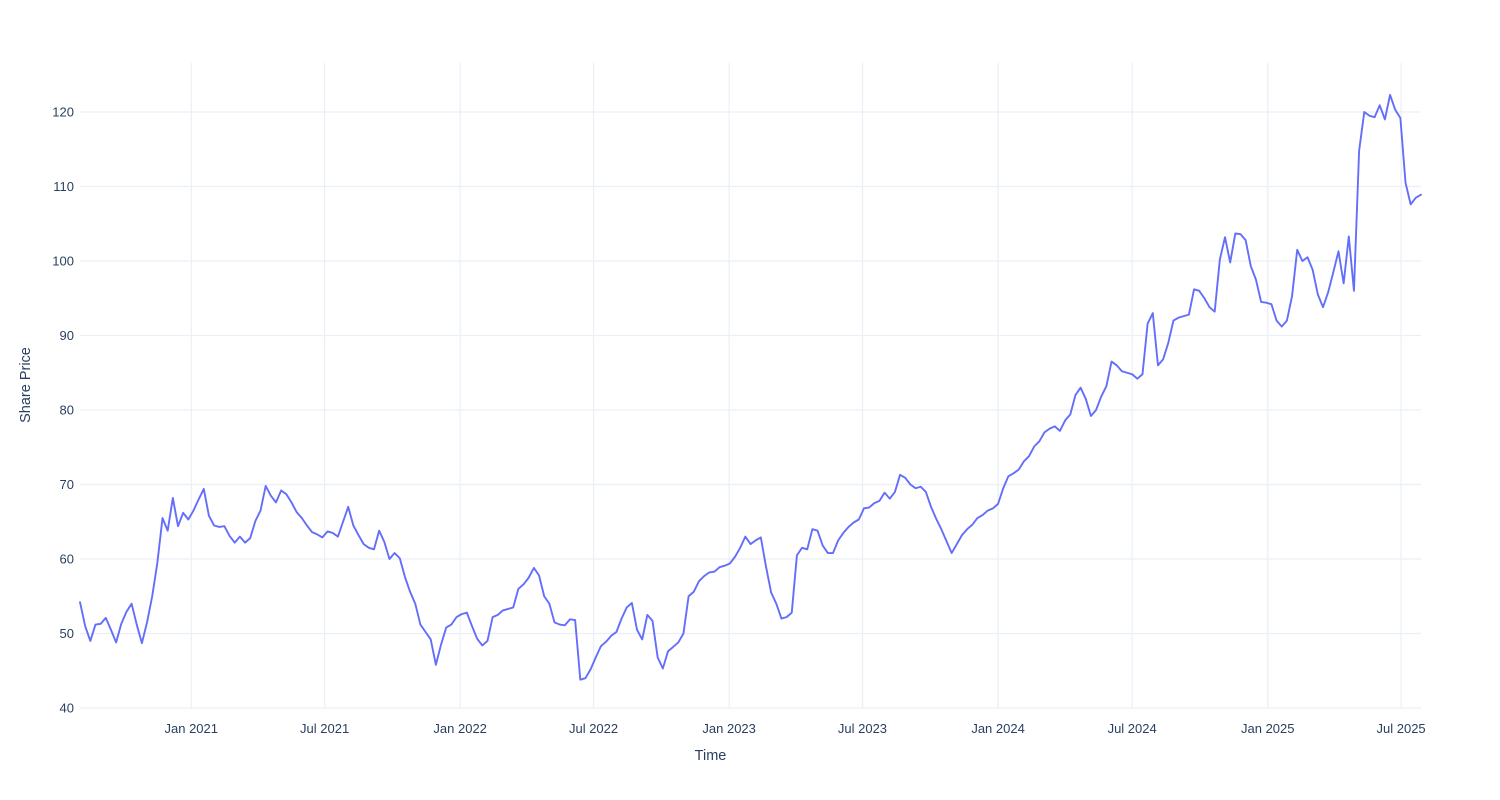 Image resolution: width=1500 pixels, height=800 pixels. I want to click on x-axis-title: Time, so click(710, 756).